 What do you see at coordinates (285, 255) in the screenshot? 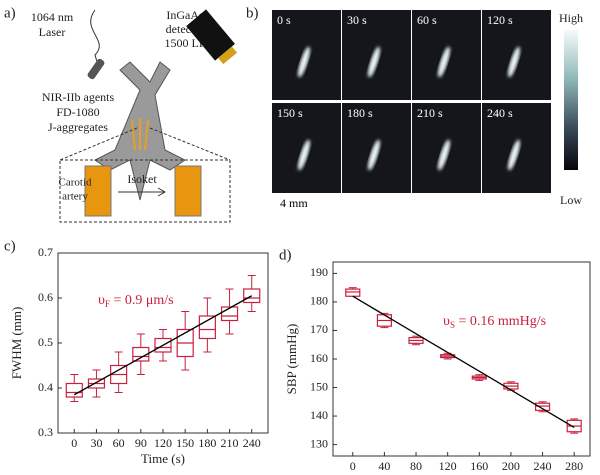
I see `panel-label: d)` at bounding box center [285, 255].